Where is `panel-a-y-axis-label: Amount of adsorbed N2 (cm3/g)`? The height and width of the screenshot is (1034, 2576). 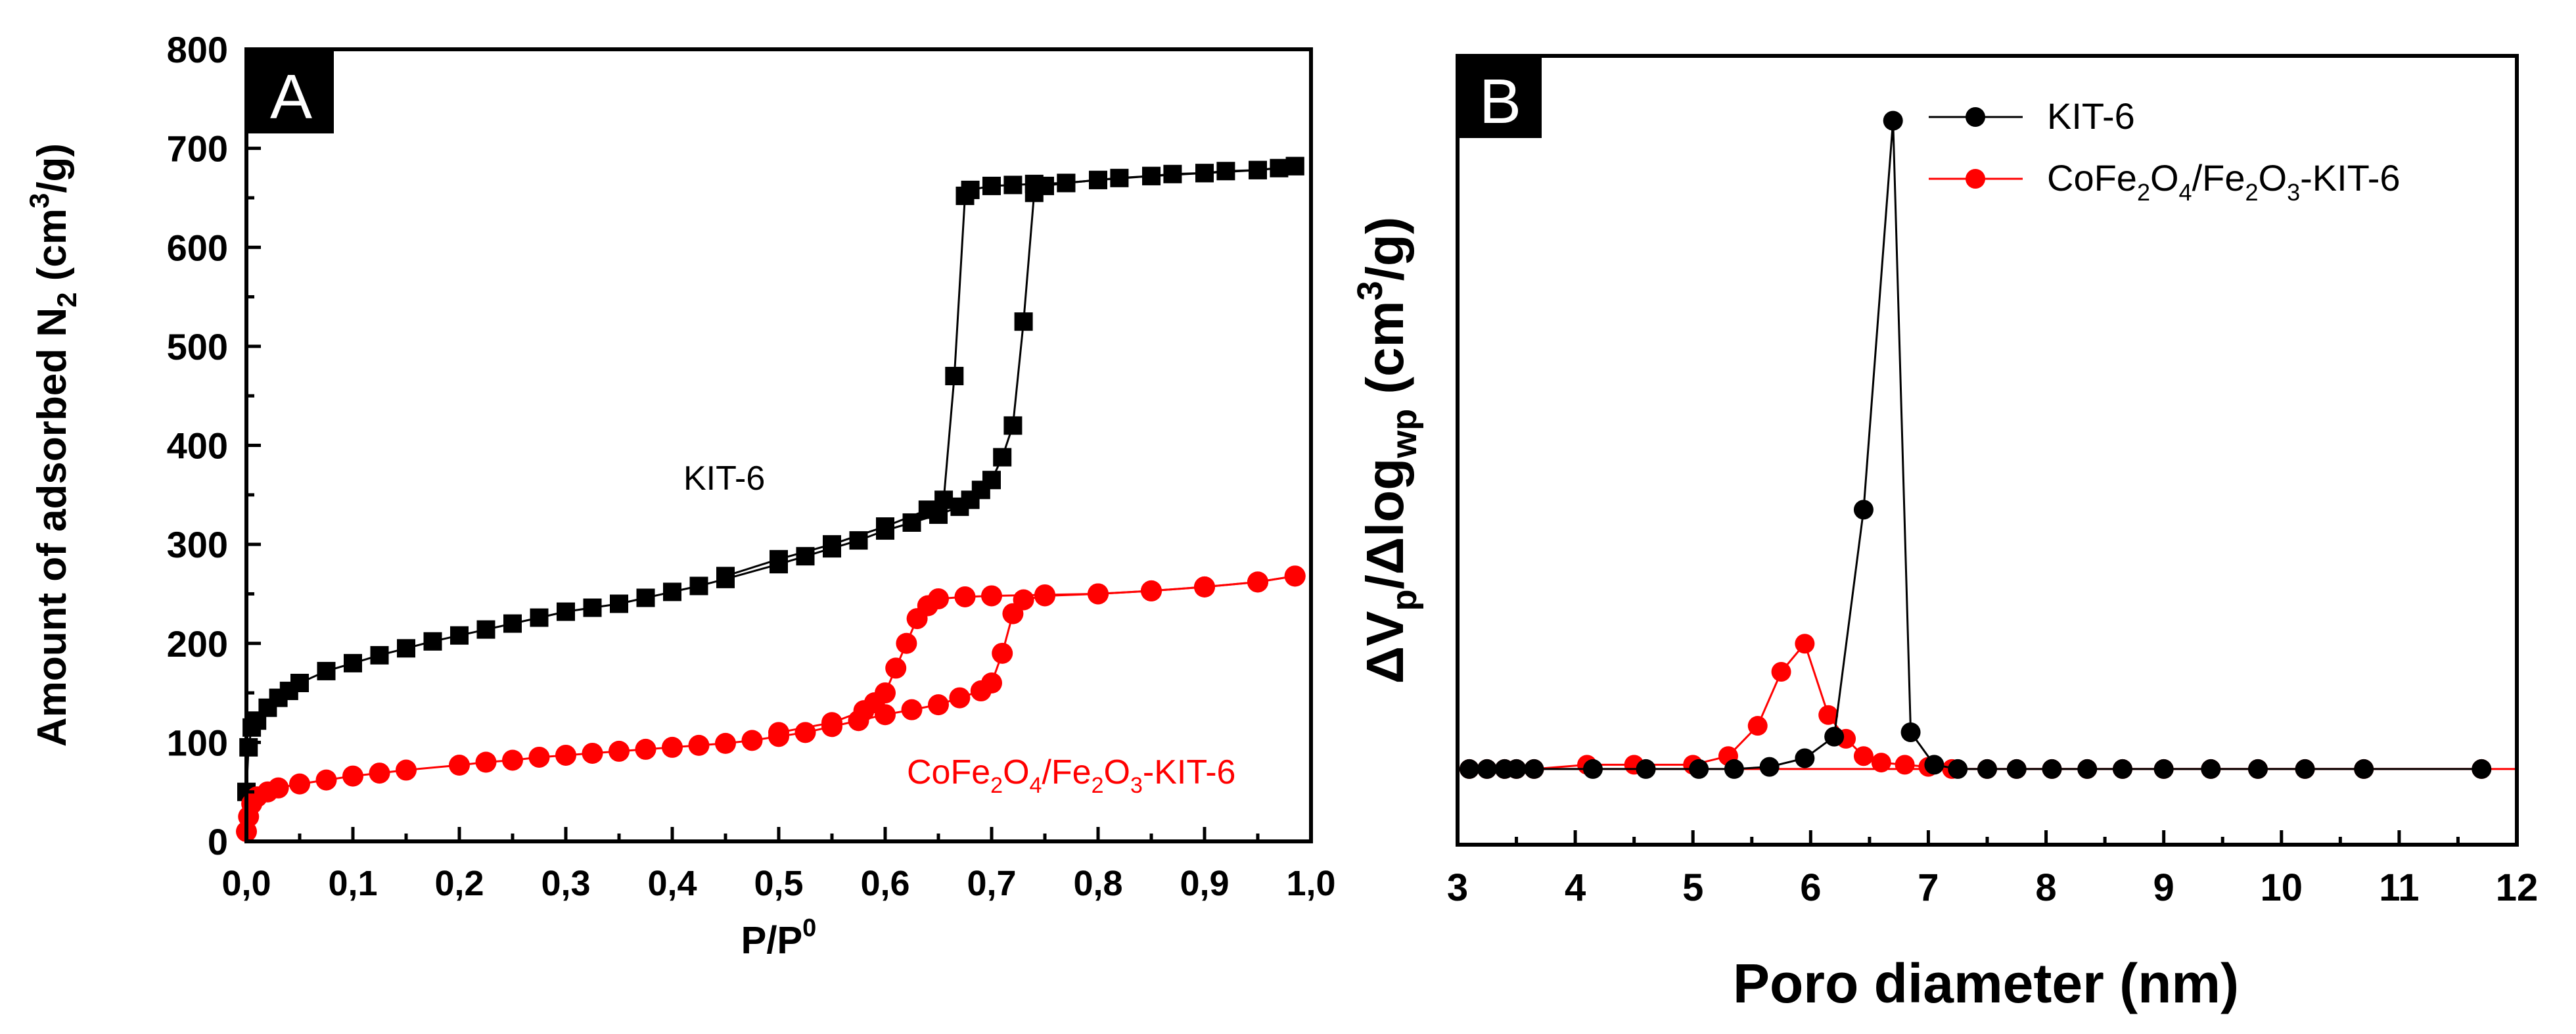 panel-a-y-axis-label: Amount of adsorbed N2 (cm3/g) is located at coordinates (53, 445).